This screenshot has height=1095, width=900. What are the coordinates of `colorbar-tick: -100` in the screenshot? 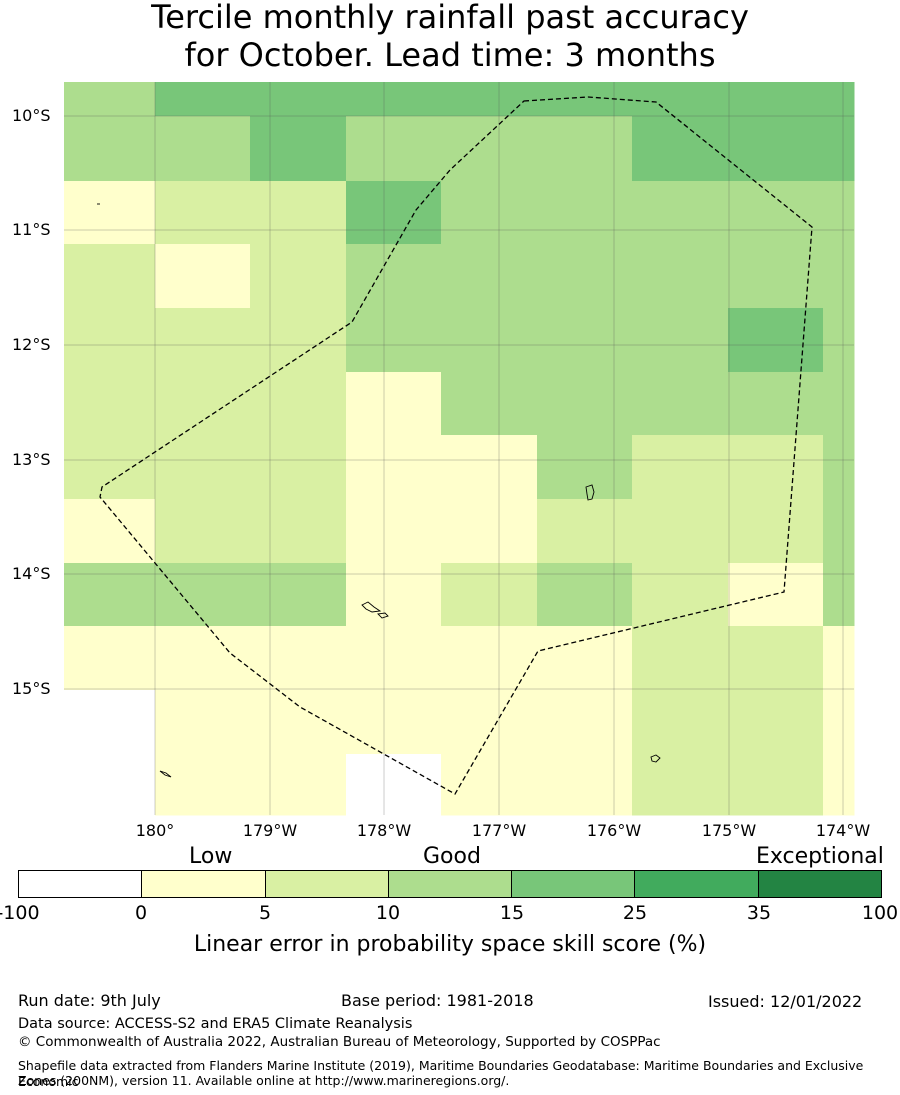 It's located at (20, 913).